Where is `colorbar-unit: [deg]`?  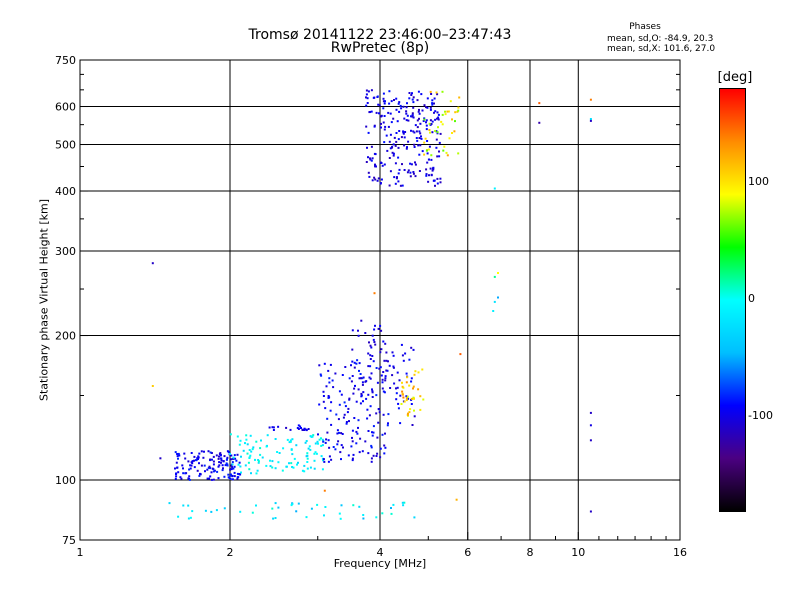
colorbar-unit: [deg] is located at coordinates (735, 77).